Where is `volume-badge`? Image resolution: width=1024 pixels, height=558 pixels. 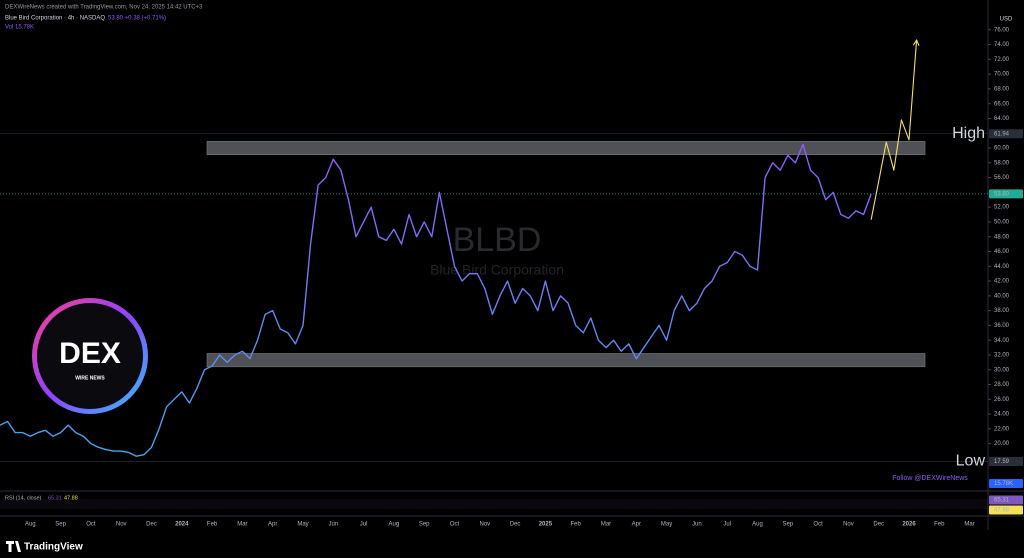
volume-badge is located at coordinates (1006, 483).